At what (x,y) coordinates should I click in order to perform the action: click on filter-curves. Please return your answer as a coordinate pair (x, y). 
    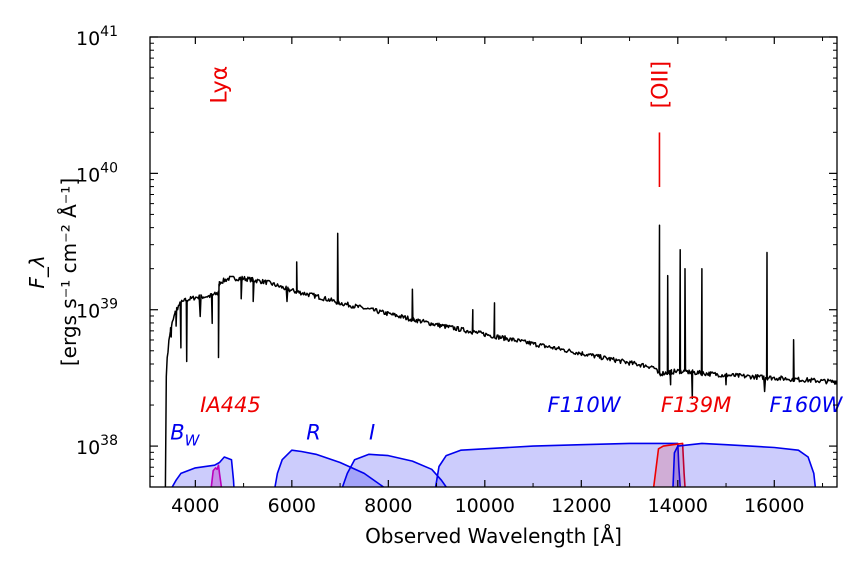
    Looking at the image, I should click on (494, 465).